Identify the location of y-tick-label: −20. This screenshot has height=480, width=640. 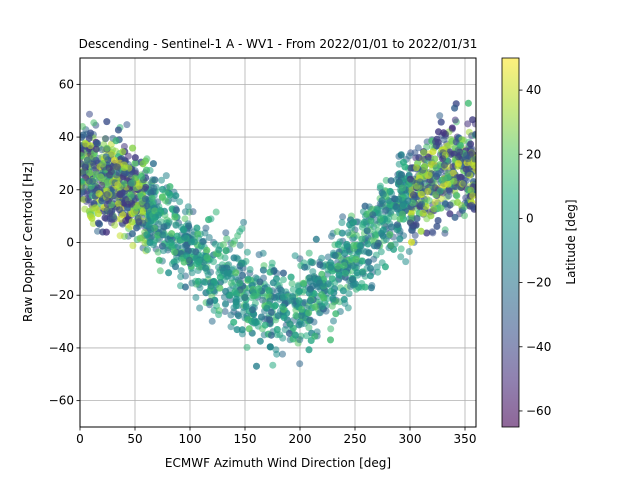
(61, 295).